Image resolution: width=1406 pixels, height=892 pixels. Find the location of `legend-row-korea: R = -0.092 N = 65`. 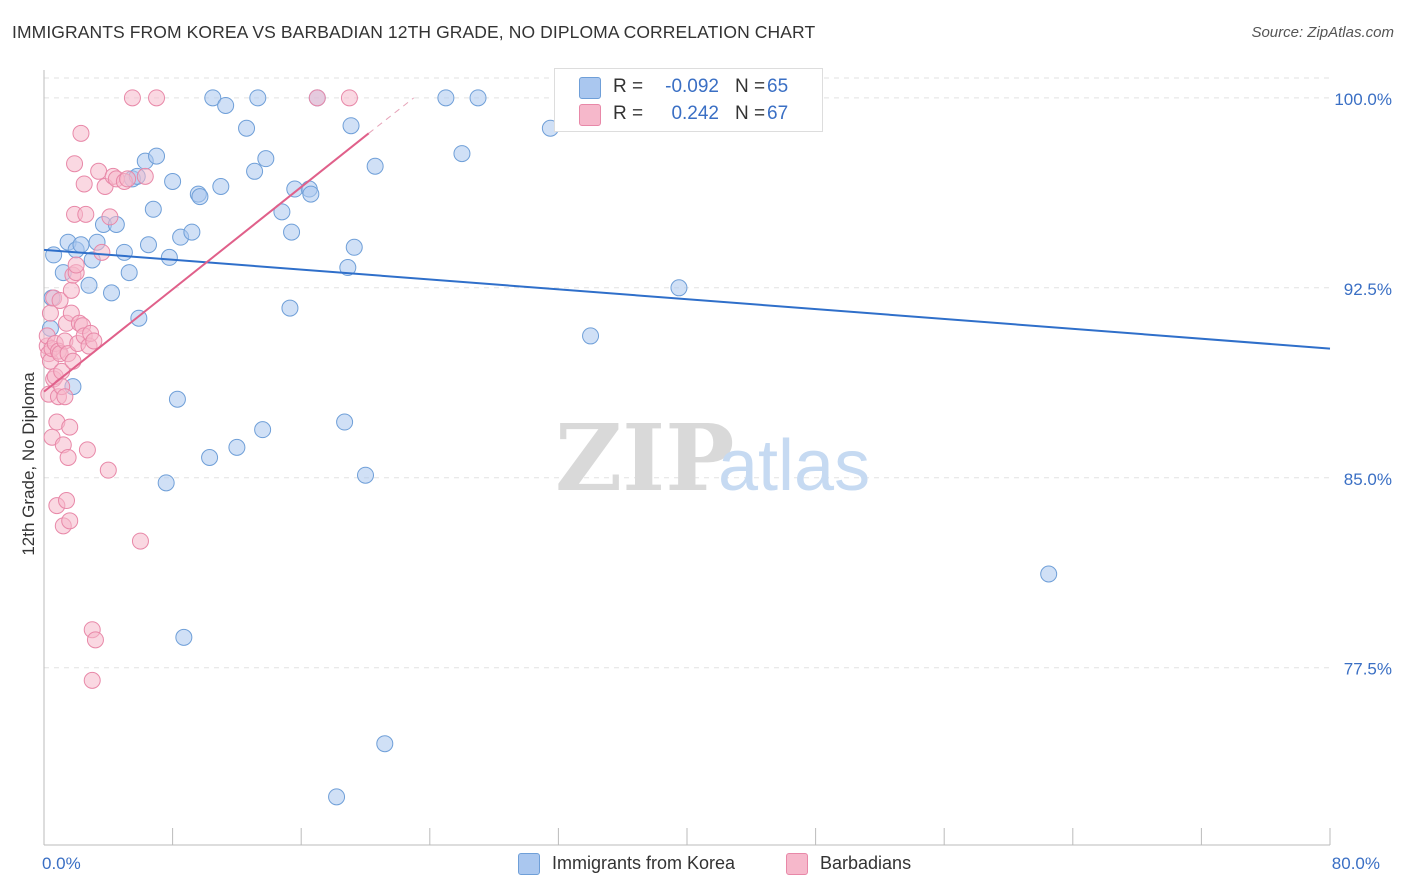

legend-row-korea: R = -0.092 N = 65 is located at coordinates (688, 87).